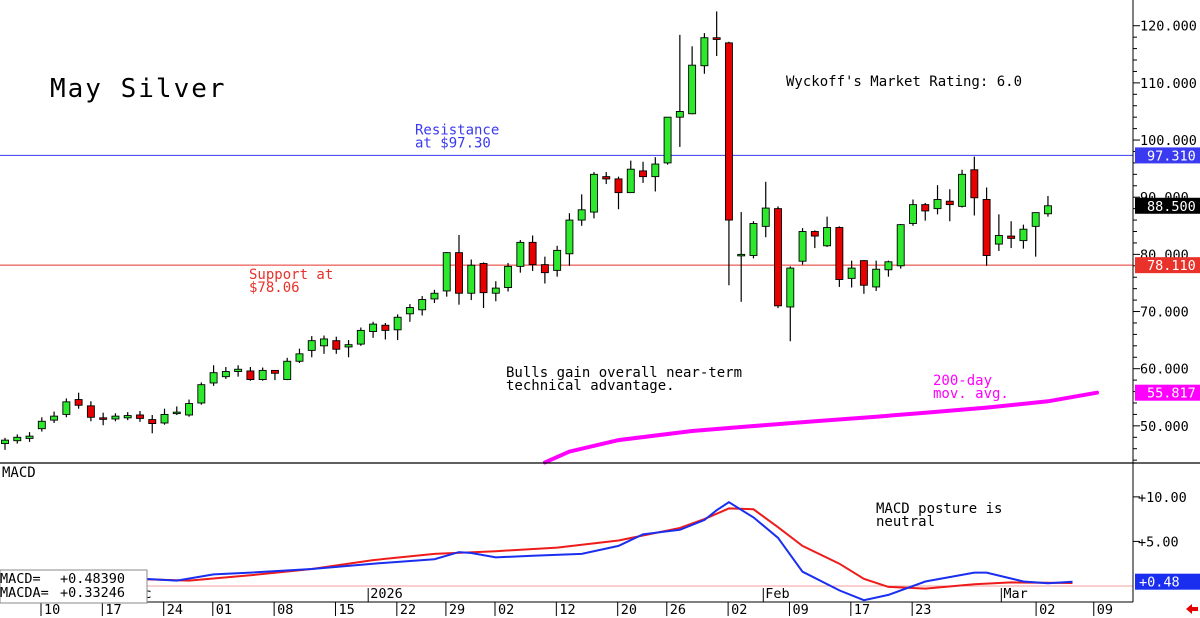  What do you see at coordinates (19, 473) in the screenshot?
I see `macd-title: MACD` at bounding box center [19, 473].